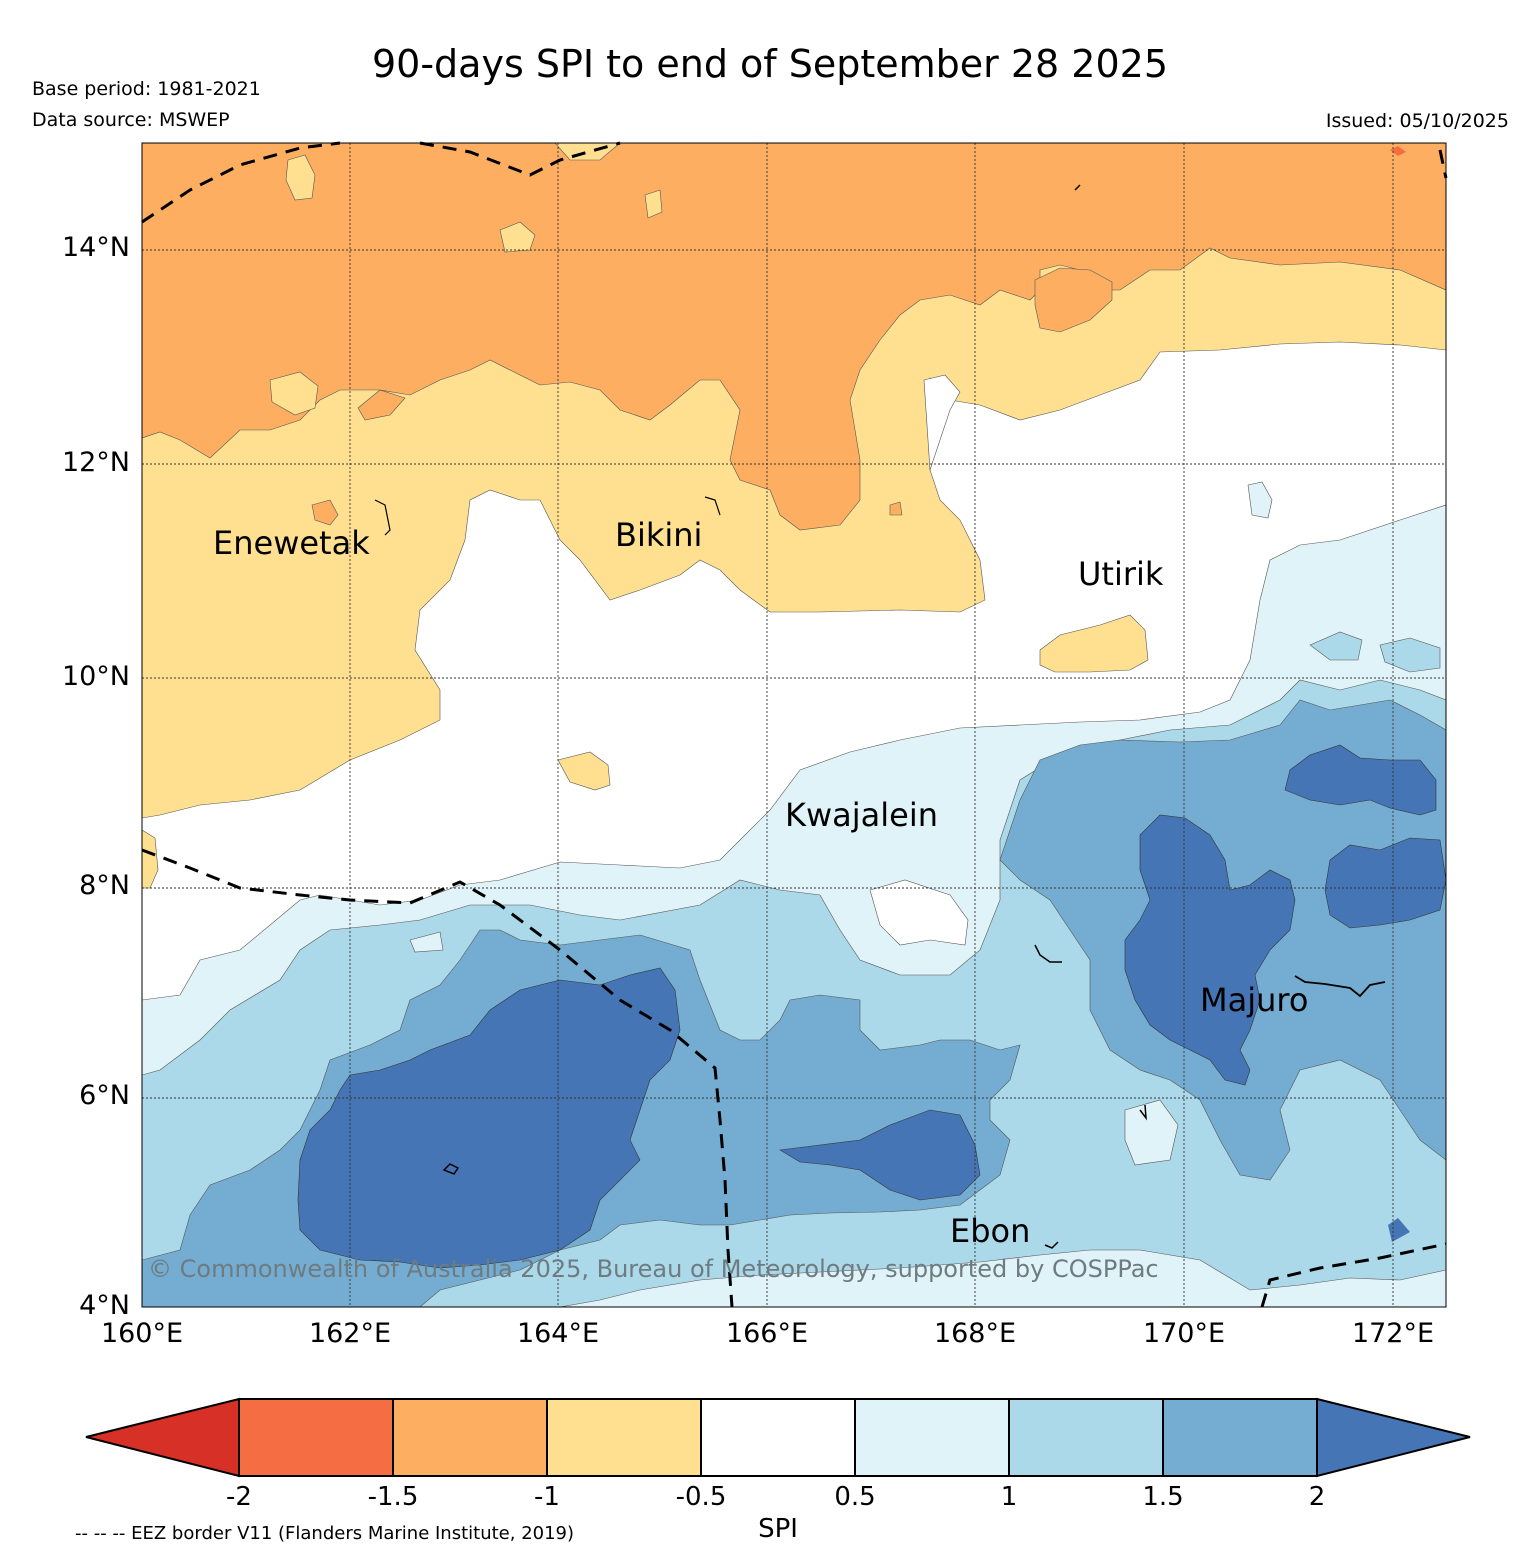 The image size is (1540, 1563). What do you see at coordinates (975, 1333) in the screenshot?
I see `lon-label: 168°E` at bounding box center [975, 1333].